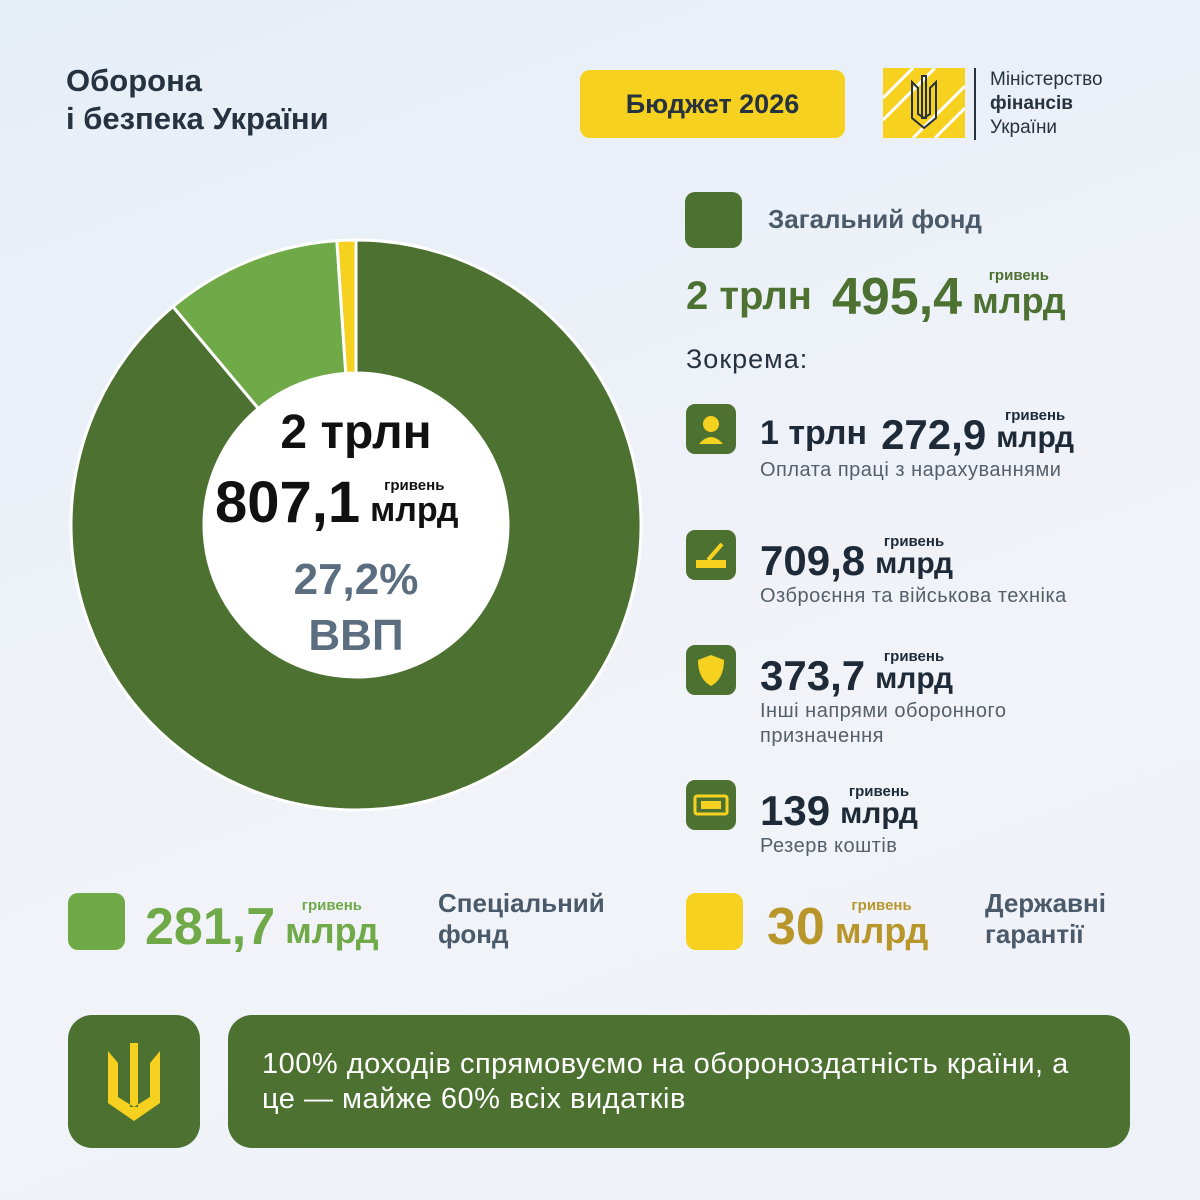  I want to click on item-label: Оплата праці з нарахуваннями, so click(911, 470).